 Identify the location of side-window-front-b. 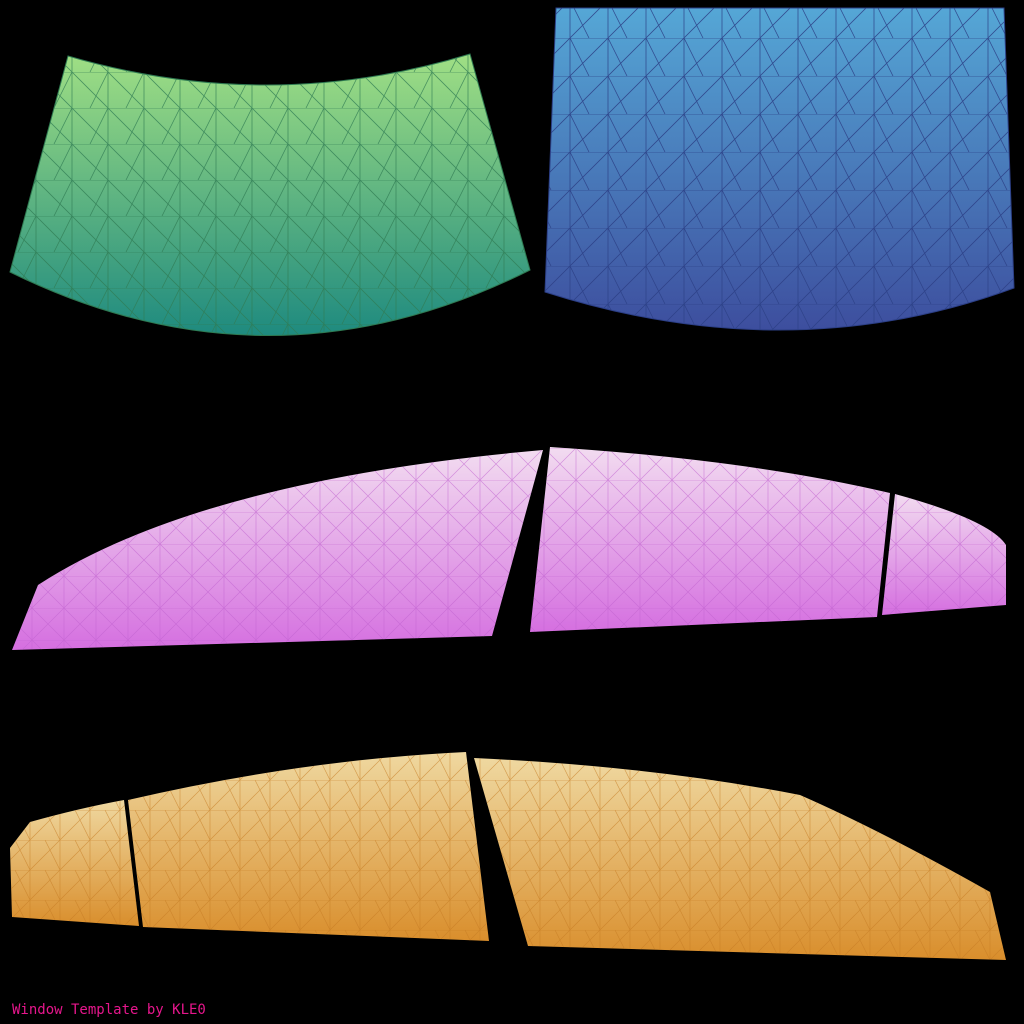
(740, 859).